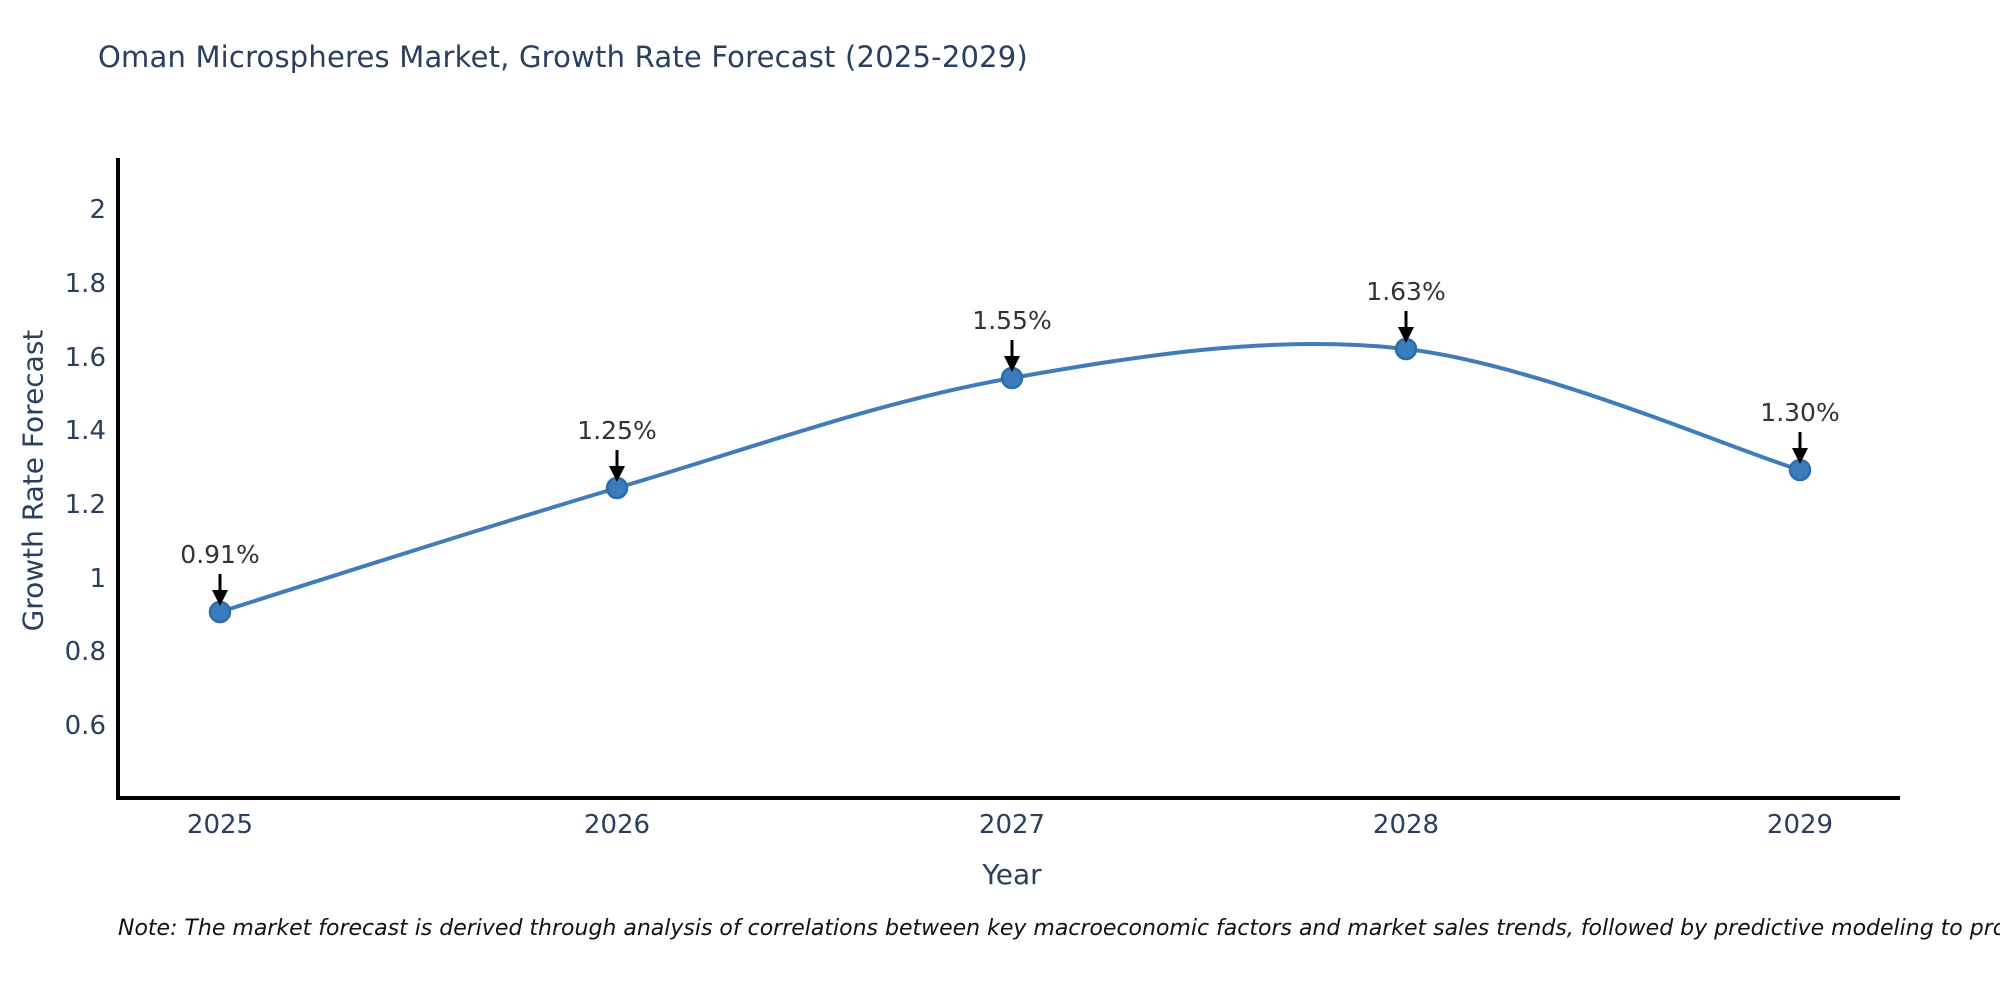  I want to click on x-axis-title: Year, so click(1012, 874).